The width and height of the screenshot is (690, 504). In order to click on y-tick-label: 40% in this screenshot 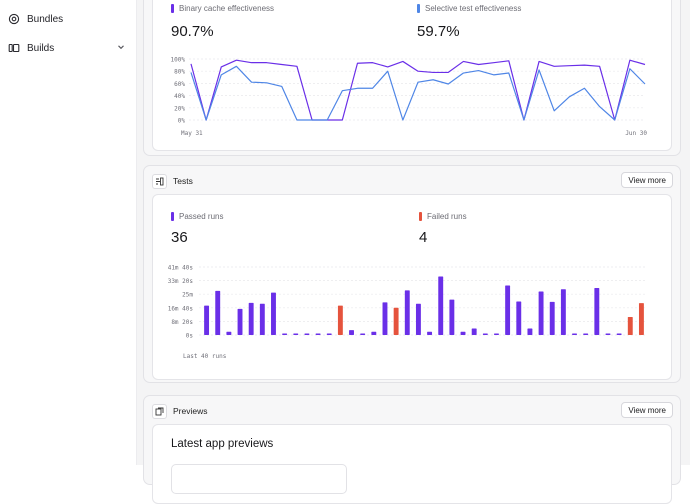, I will do `click(179, 96)`.